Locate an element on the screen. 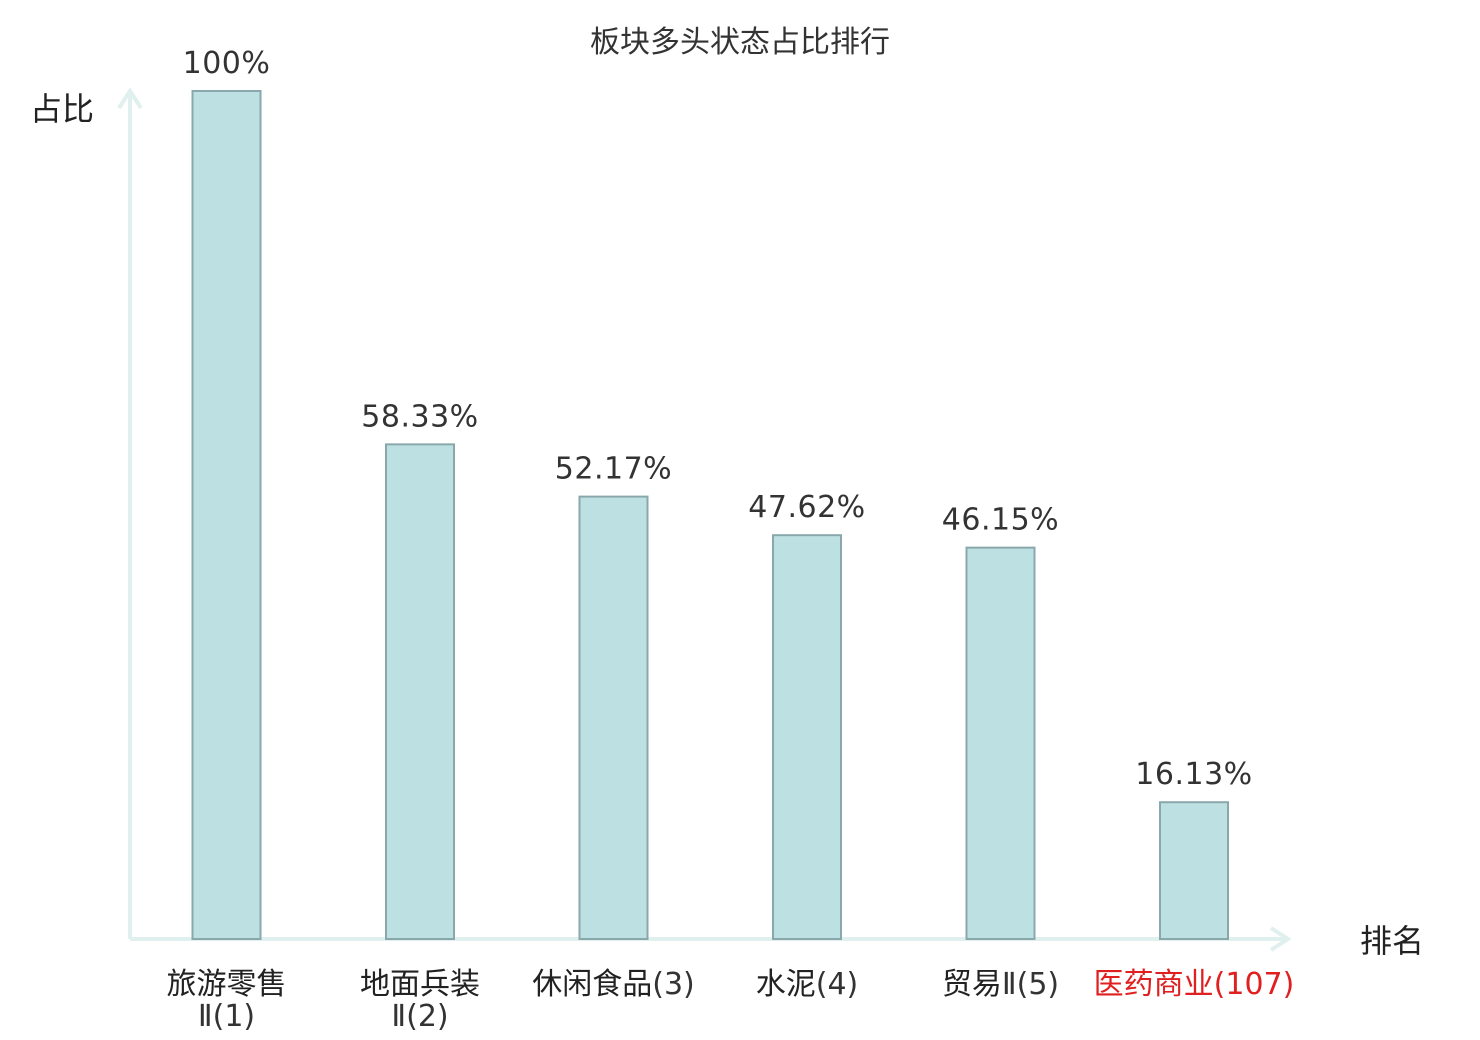  category-name: 地面兵装 is located at coordinates (420, 984).